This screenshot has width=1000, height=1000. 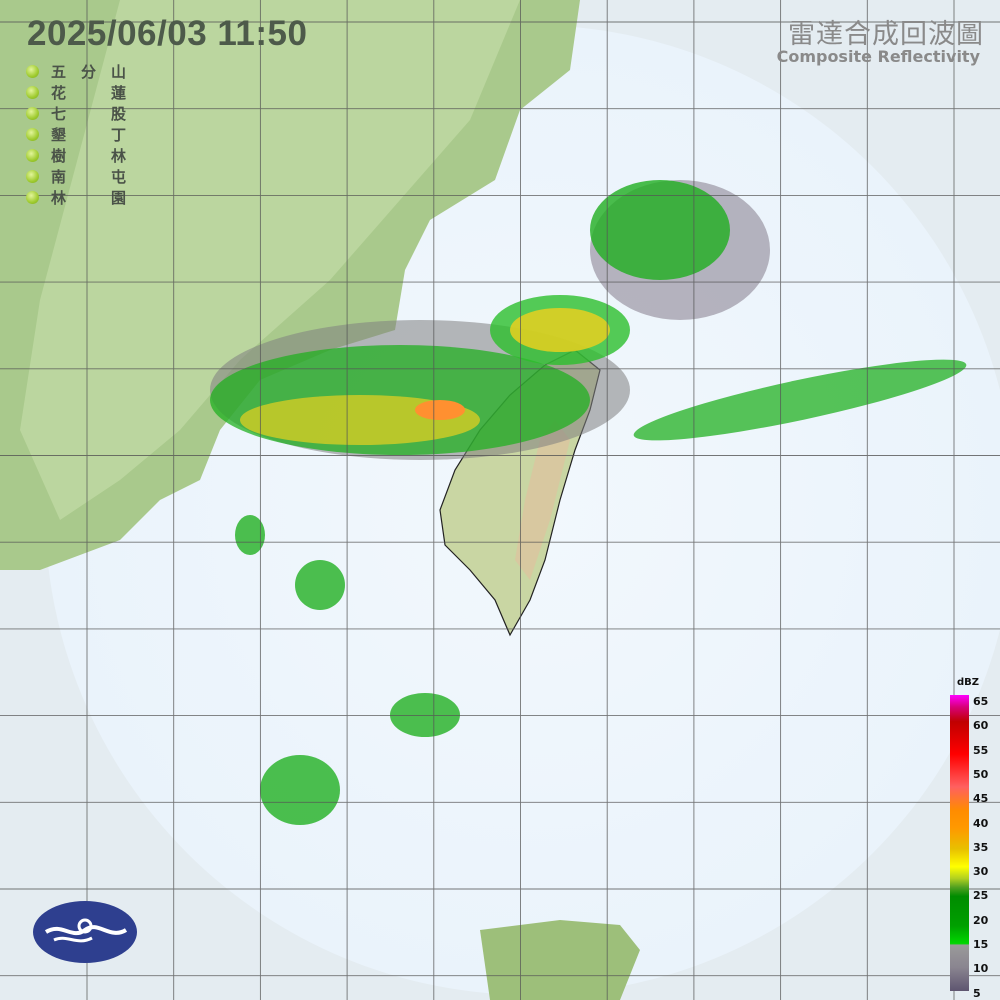 What do you see at coordinates (76, 176) in the screenshot?
I see `radar-station: 南屯` at bounding box center [76, 176].